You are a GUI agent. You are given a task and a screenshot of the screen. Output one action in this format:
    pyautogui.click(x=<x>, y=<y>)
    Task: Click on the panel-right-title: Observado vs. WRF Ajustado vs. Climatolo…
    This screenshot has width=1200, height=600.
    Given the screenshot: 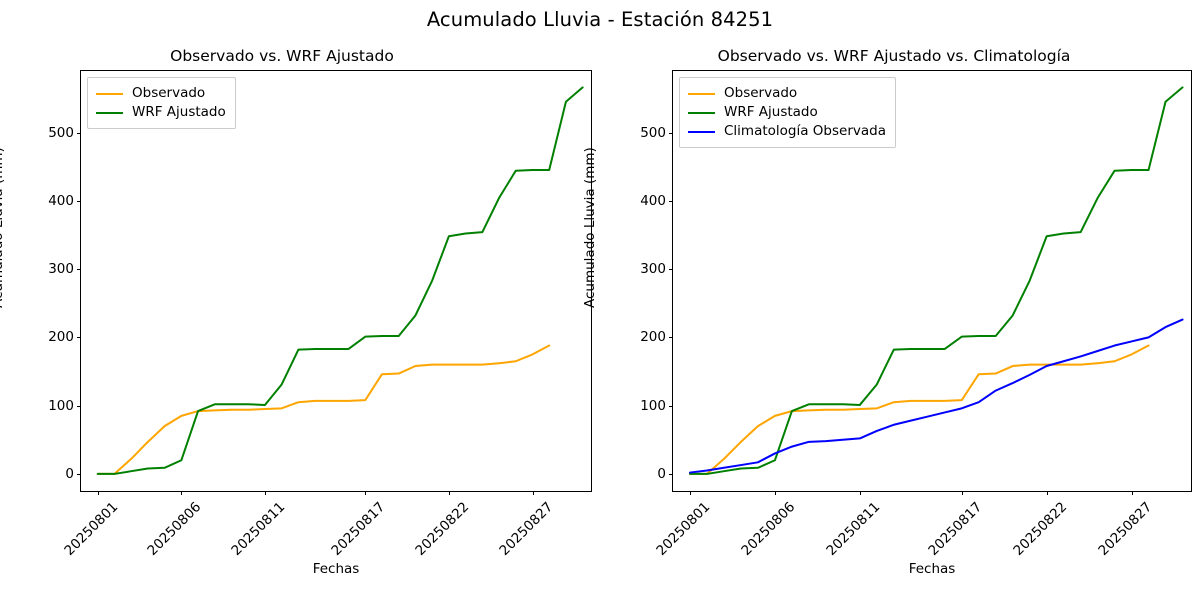 What is the action you would take?
    pyautogui.click(x=894, y=56)
    